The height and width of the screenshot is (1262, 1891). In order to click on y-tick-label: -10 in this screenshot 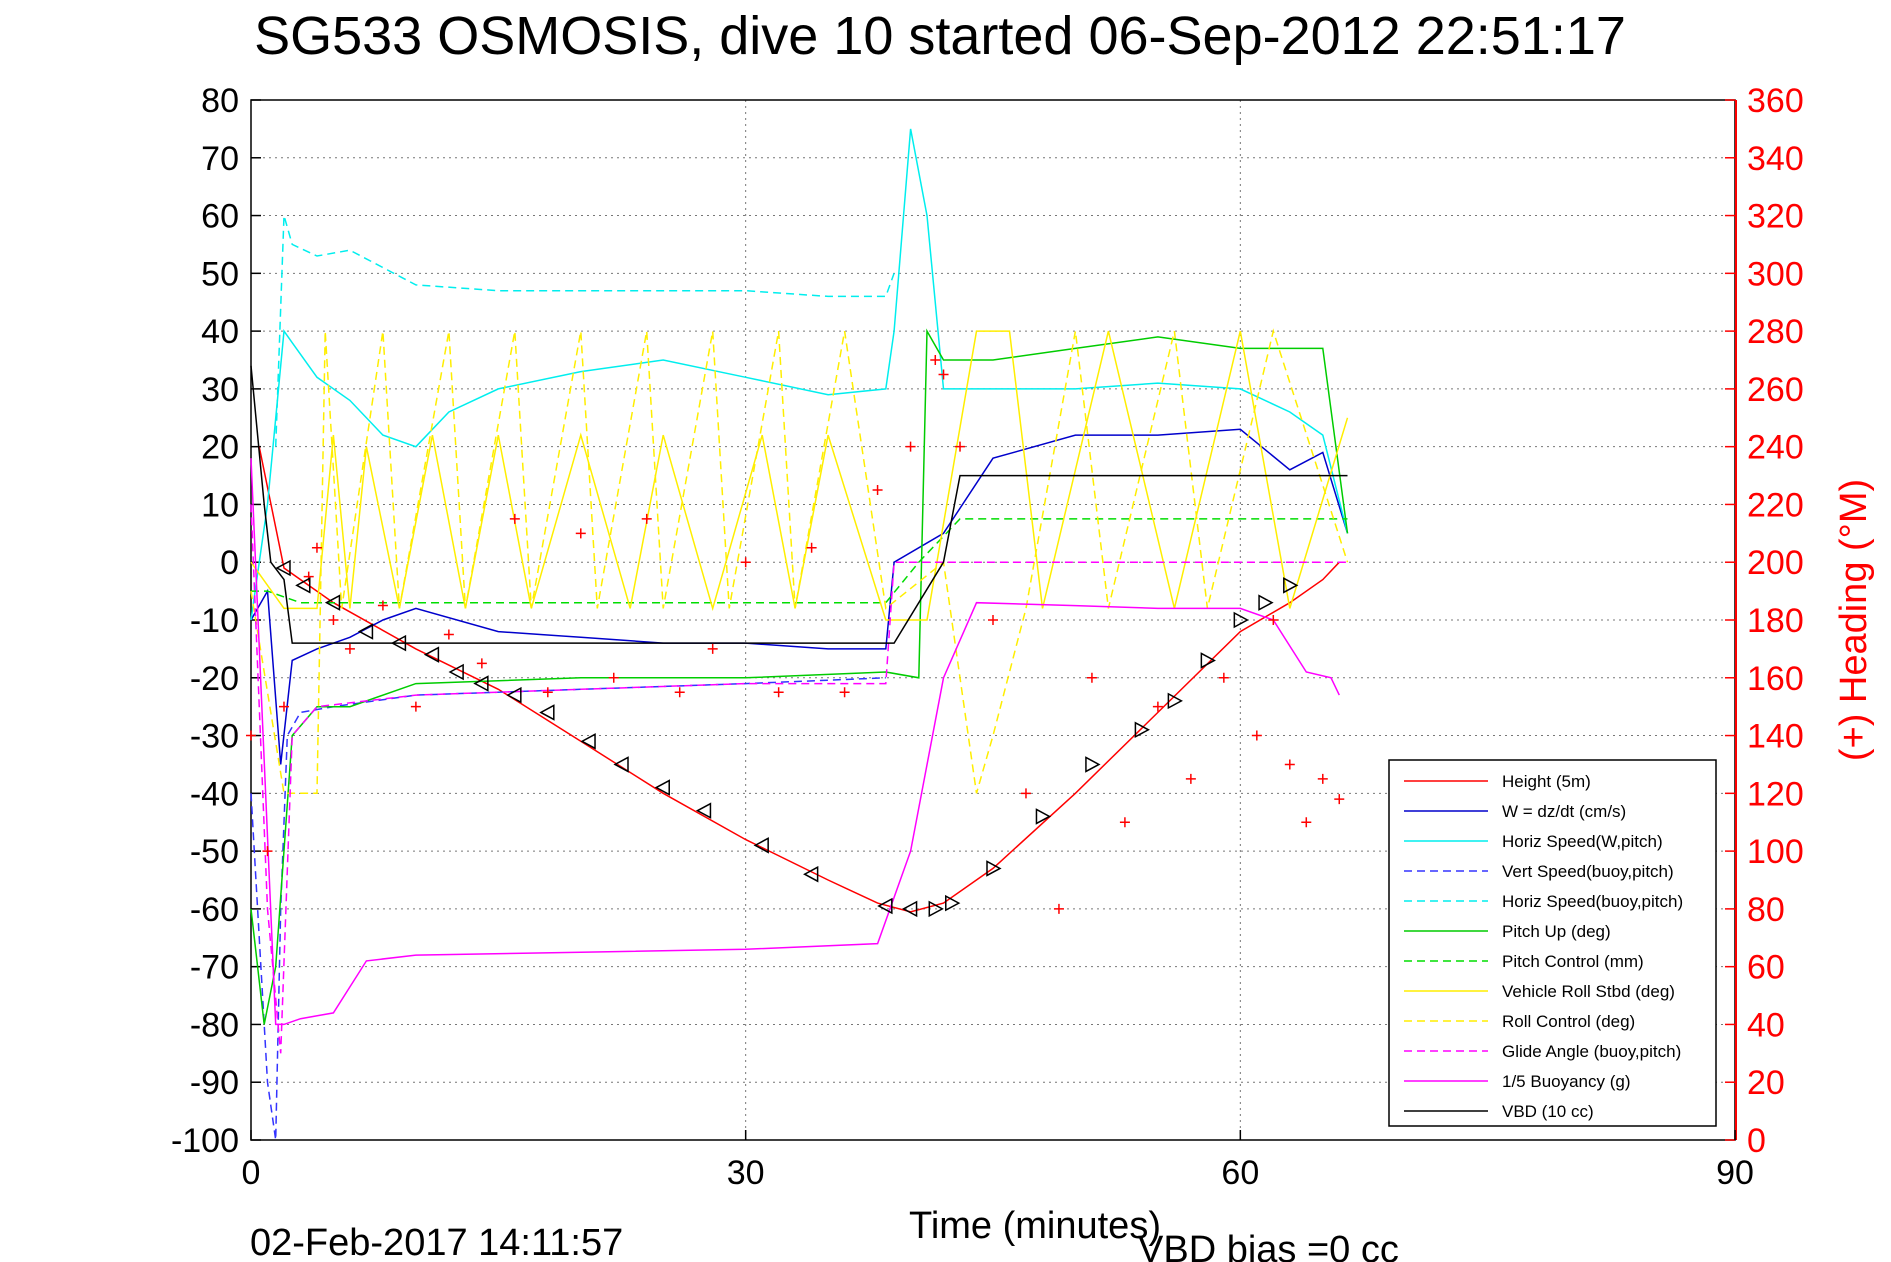, I will do `click(214, 621)`.